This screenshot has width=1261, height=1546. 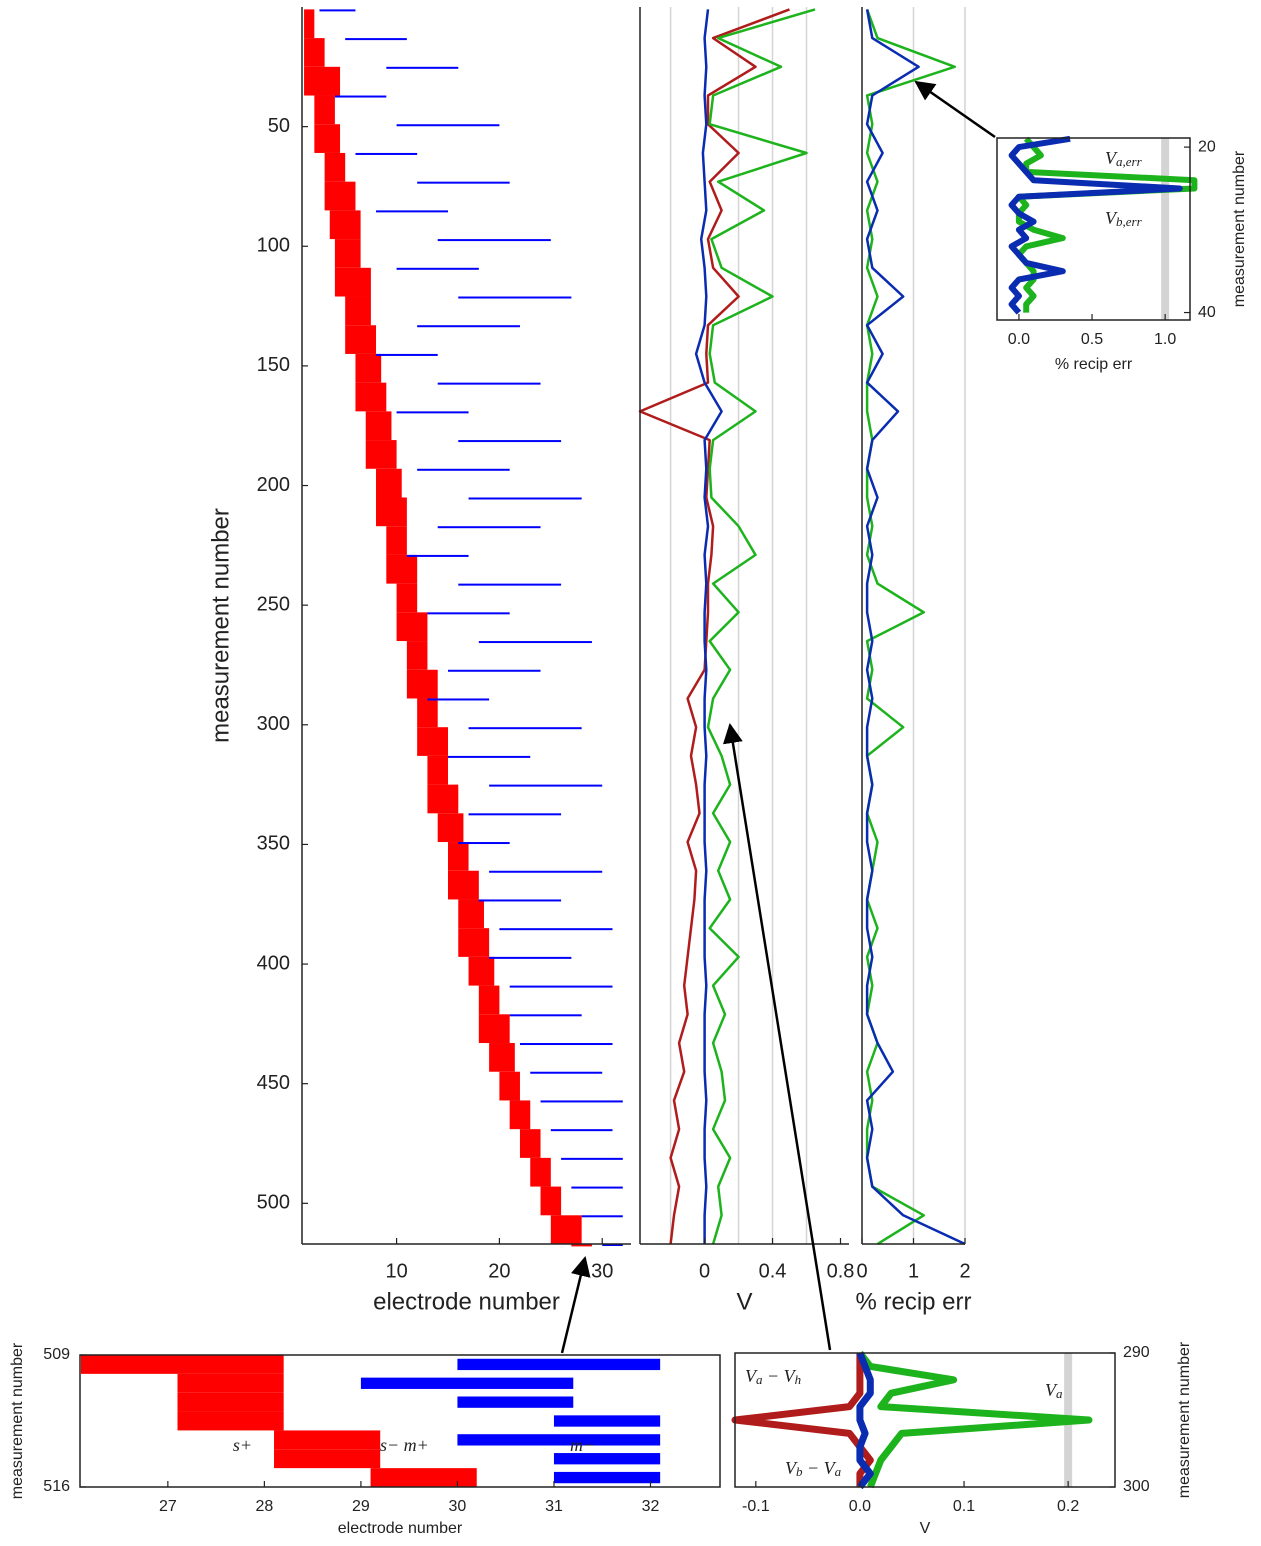 What do you see at coordinates (242, 1445) in the screenshot?
I see `annotation-text: s+` at bounding box center [242, 1445].